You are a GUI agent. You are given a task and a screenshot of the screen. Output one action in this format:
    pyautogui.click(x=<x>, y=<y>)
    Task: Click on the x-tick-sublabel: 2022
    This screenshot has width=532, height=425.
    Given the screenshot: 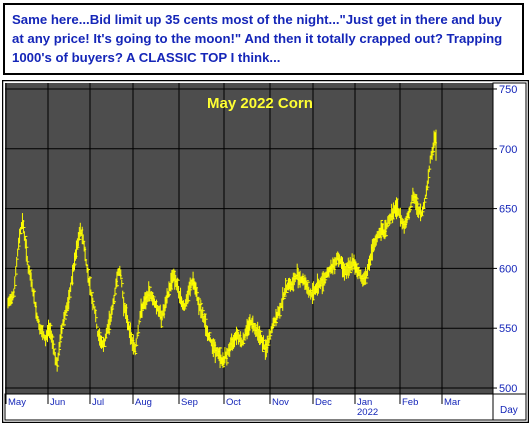 What is the action you would take?
    pyautogui.click(x=367, y=412)
    